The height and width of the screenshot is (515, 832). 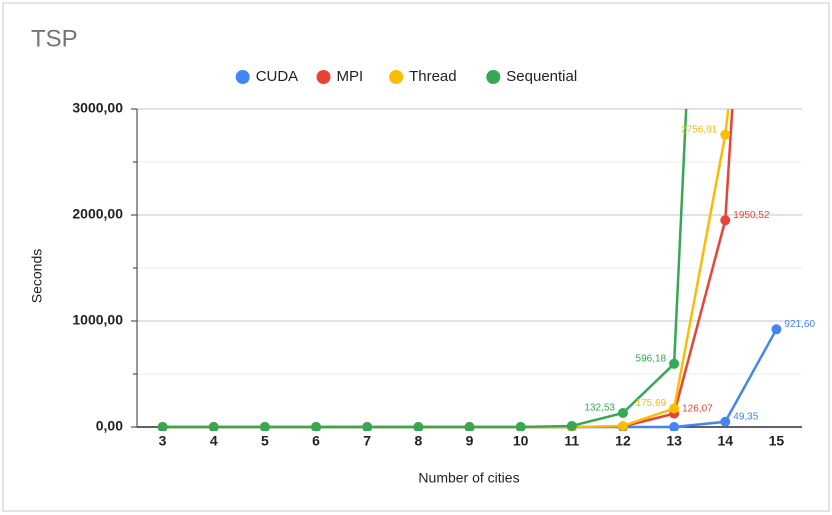 I want to click on legend-label: MPI, so click(x=350, y=76).